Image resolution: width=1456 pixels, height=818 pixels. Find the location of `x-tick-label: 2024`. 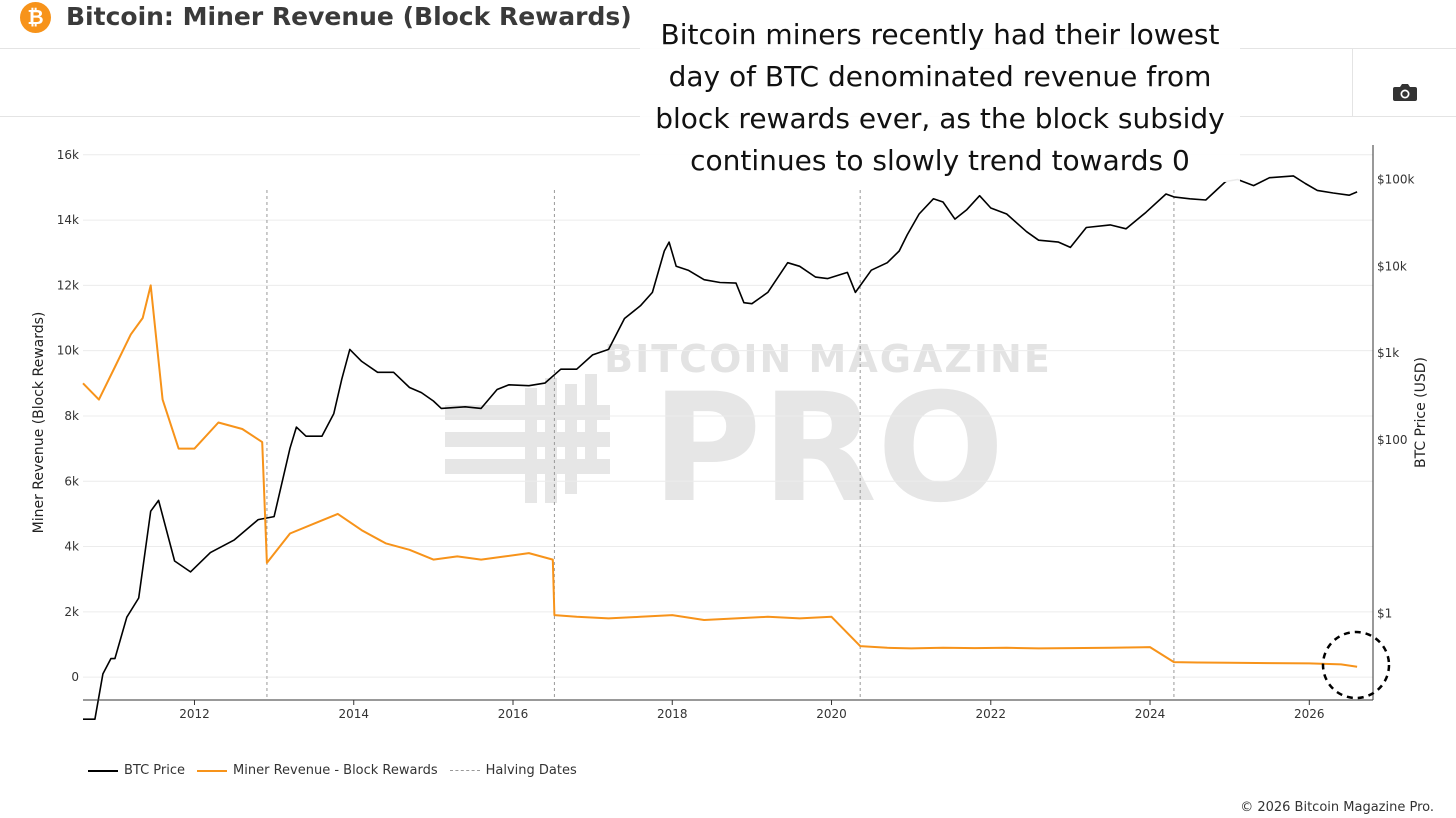

x-tick-label: 2024 is located at coordinates (1150, 714).